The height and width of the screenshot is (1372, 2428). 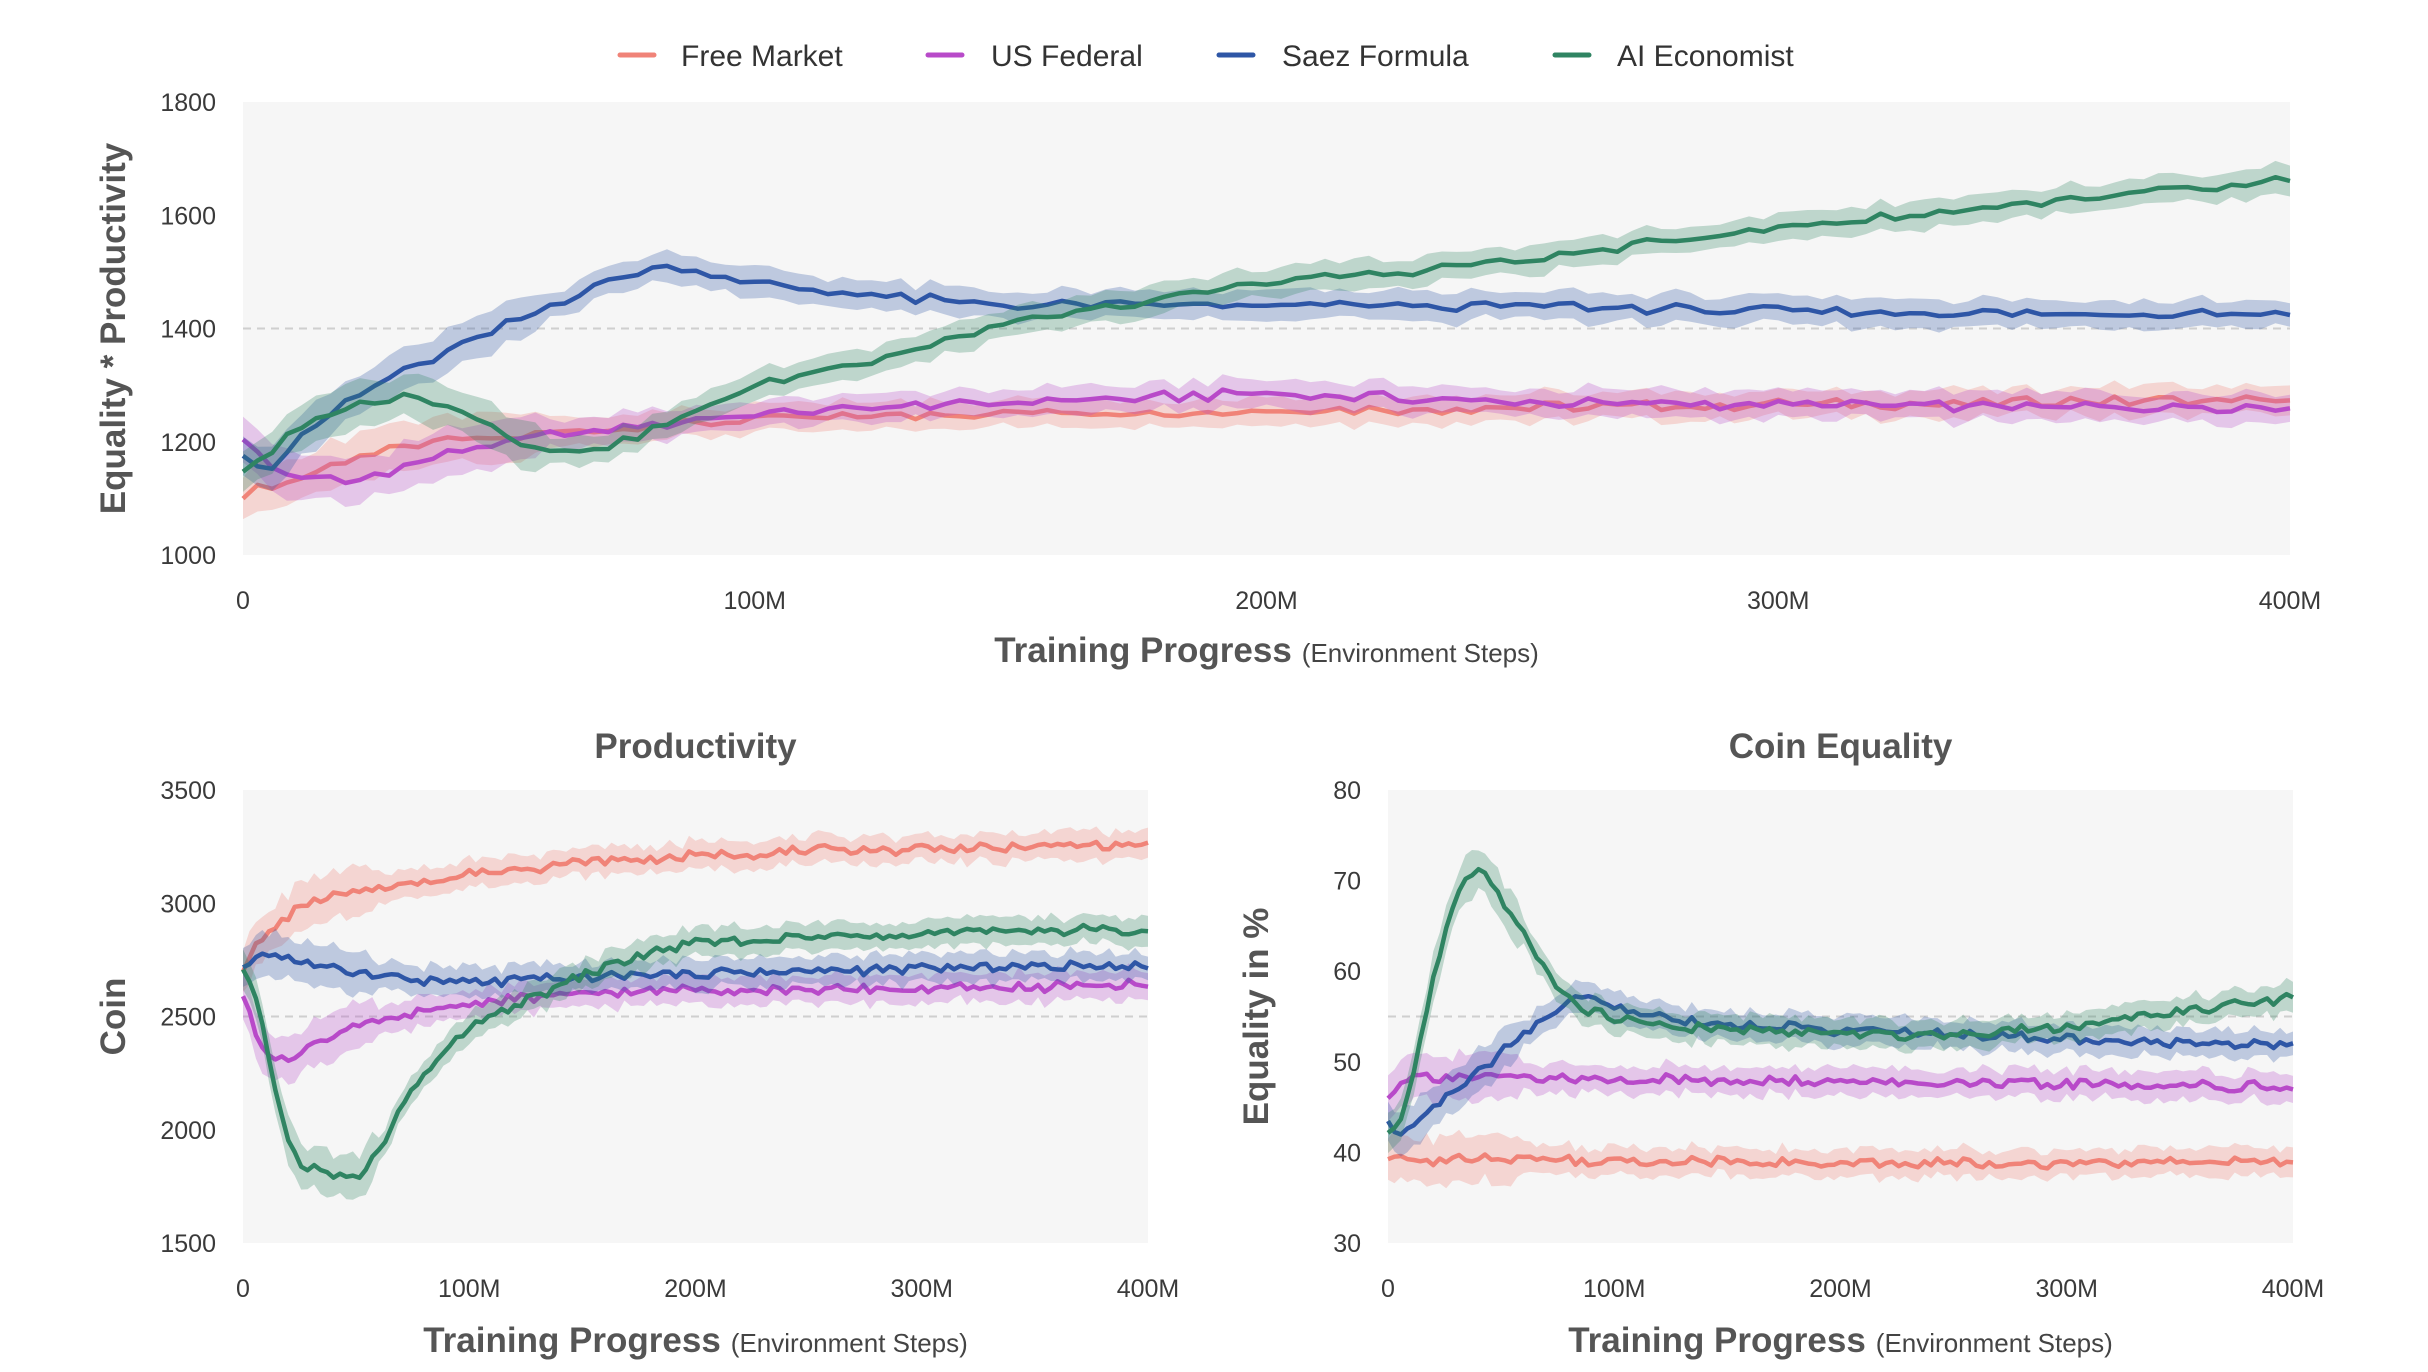 I want to click on y-tick-label: 30, so click(x=1347, y=1244).